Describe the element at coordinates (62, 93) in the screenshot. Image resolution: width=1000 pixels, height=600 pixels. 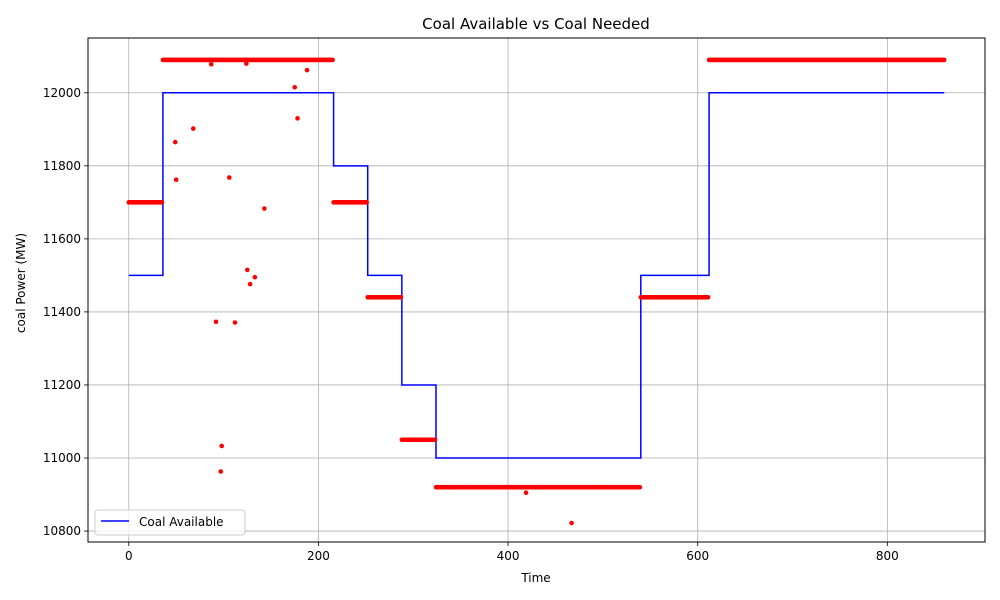
I see `y-tick-label: 12000` at that location.